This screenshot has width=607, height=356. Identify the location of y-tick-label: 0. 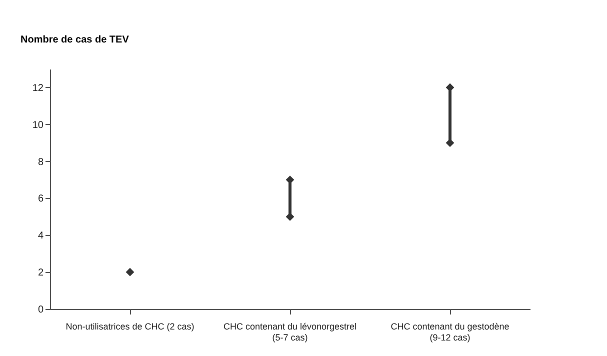
(41, 310).